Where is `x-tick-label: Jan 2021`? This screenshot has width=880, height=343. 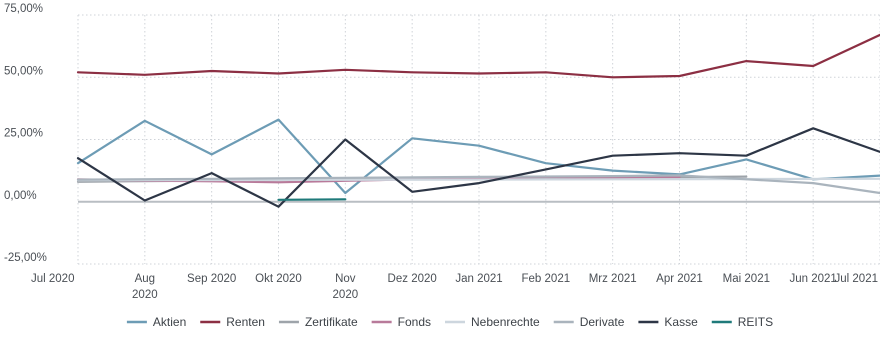
x-tick-label: Jan 2021 is located at coordinates (478, 279).